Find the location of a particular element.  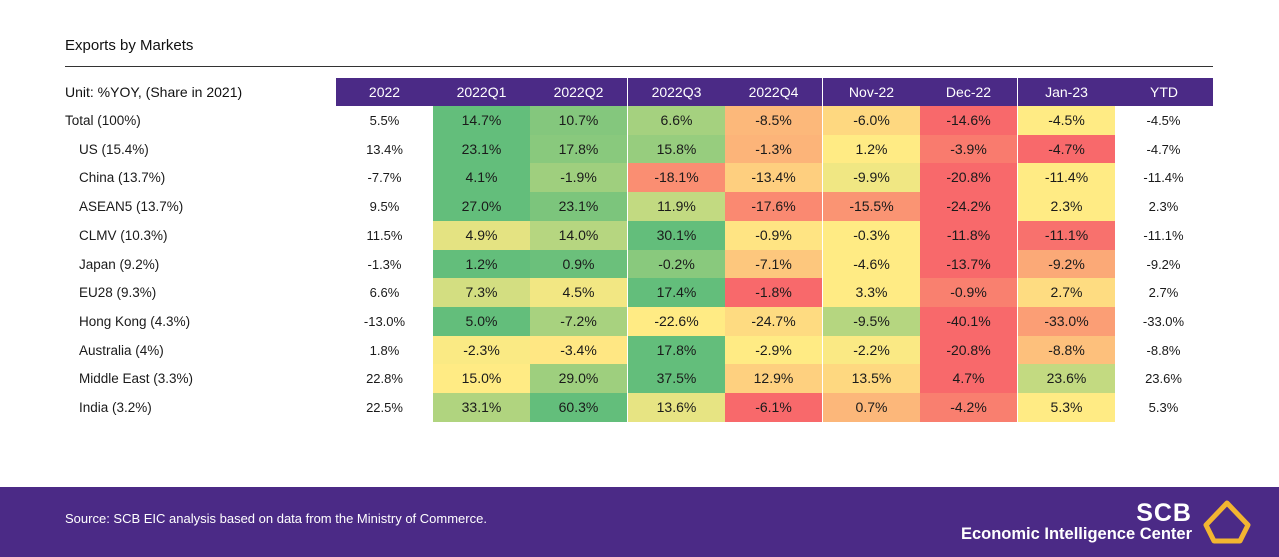

heatmap-cell: -7.2% is located at coordinates (578, 321).